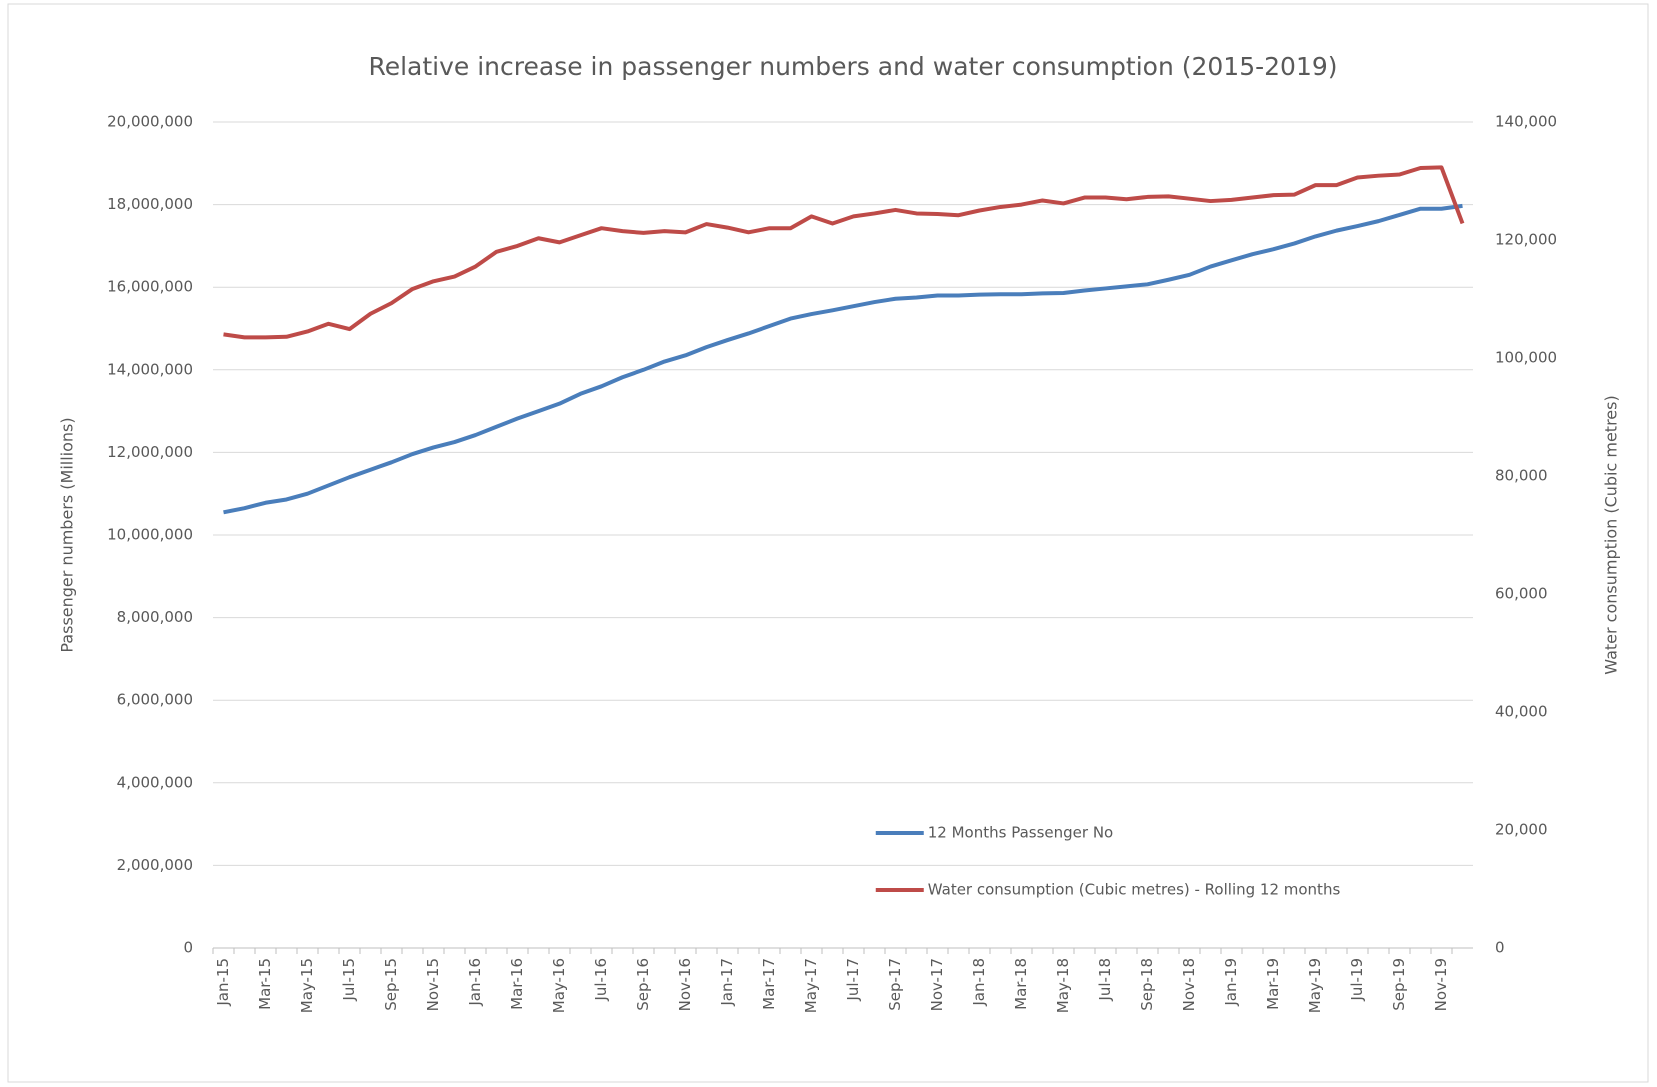  Describe the element at coordinates (1611, 534) in the screenshot. I see `y2-axis-label: Water consumption (Cubic metres)` at that location.